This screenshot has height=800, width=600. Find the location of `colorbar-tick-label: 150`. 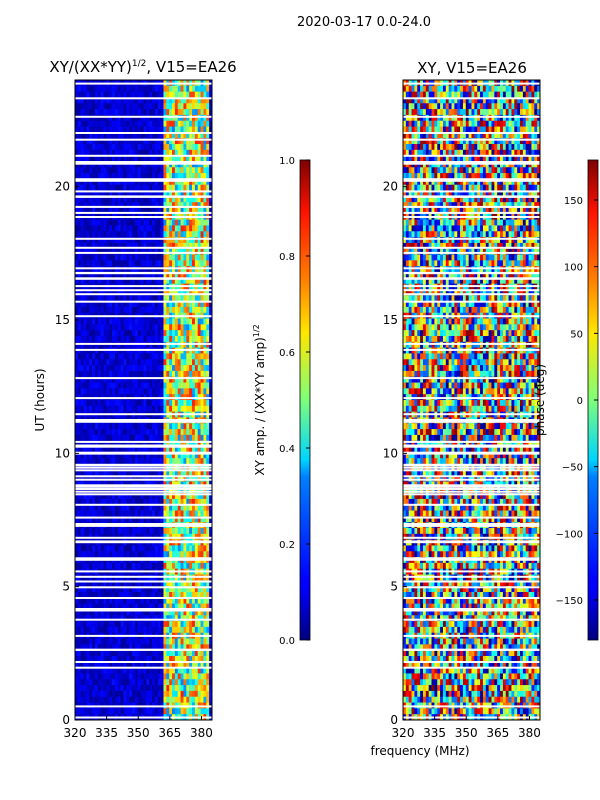

colorbar-tick-label: 150 is located at coordinates (573, 201).